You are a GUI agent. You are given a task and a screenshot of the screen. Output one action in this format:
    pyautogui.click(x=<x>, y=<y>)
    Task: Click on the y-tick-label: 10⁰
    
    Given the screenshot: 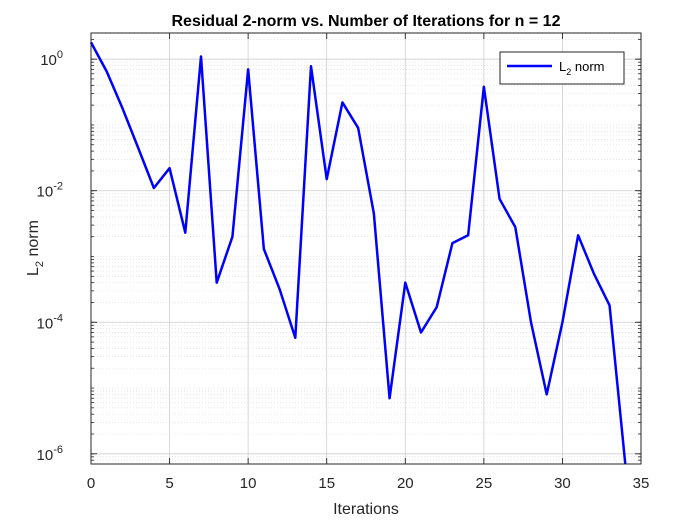 What is the action you would take?
    pyautogui.click(x=51, y=59)
    